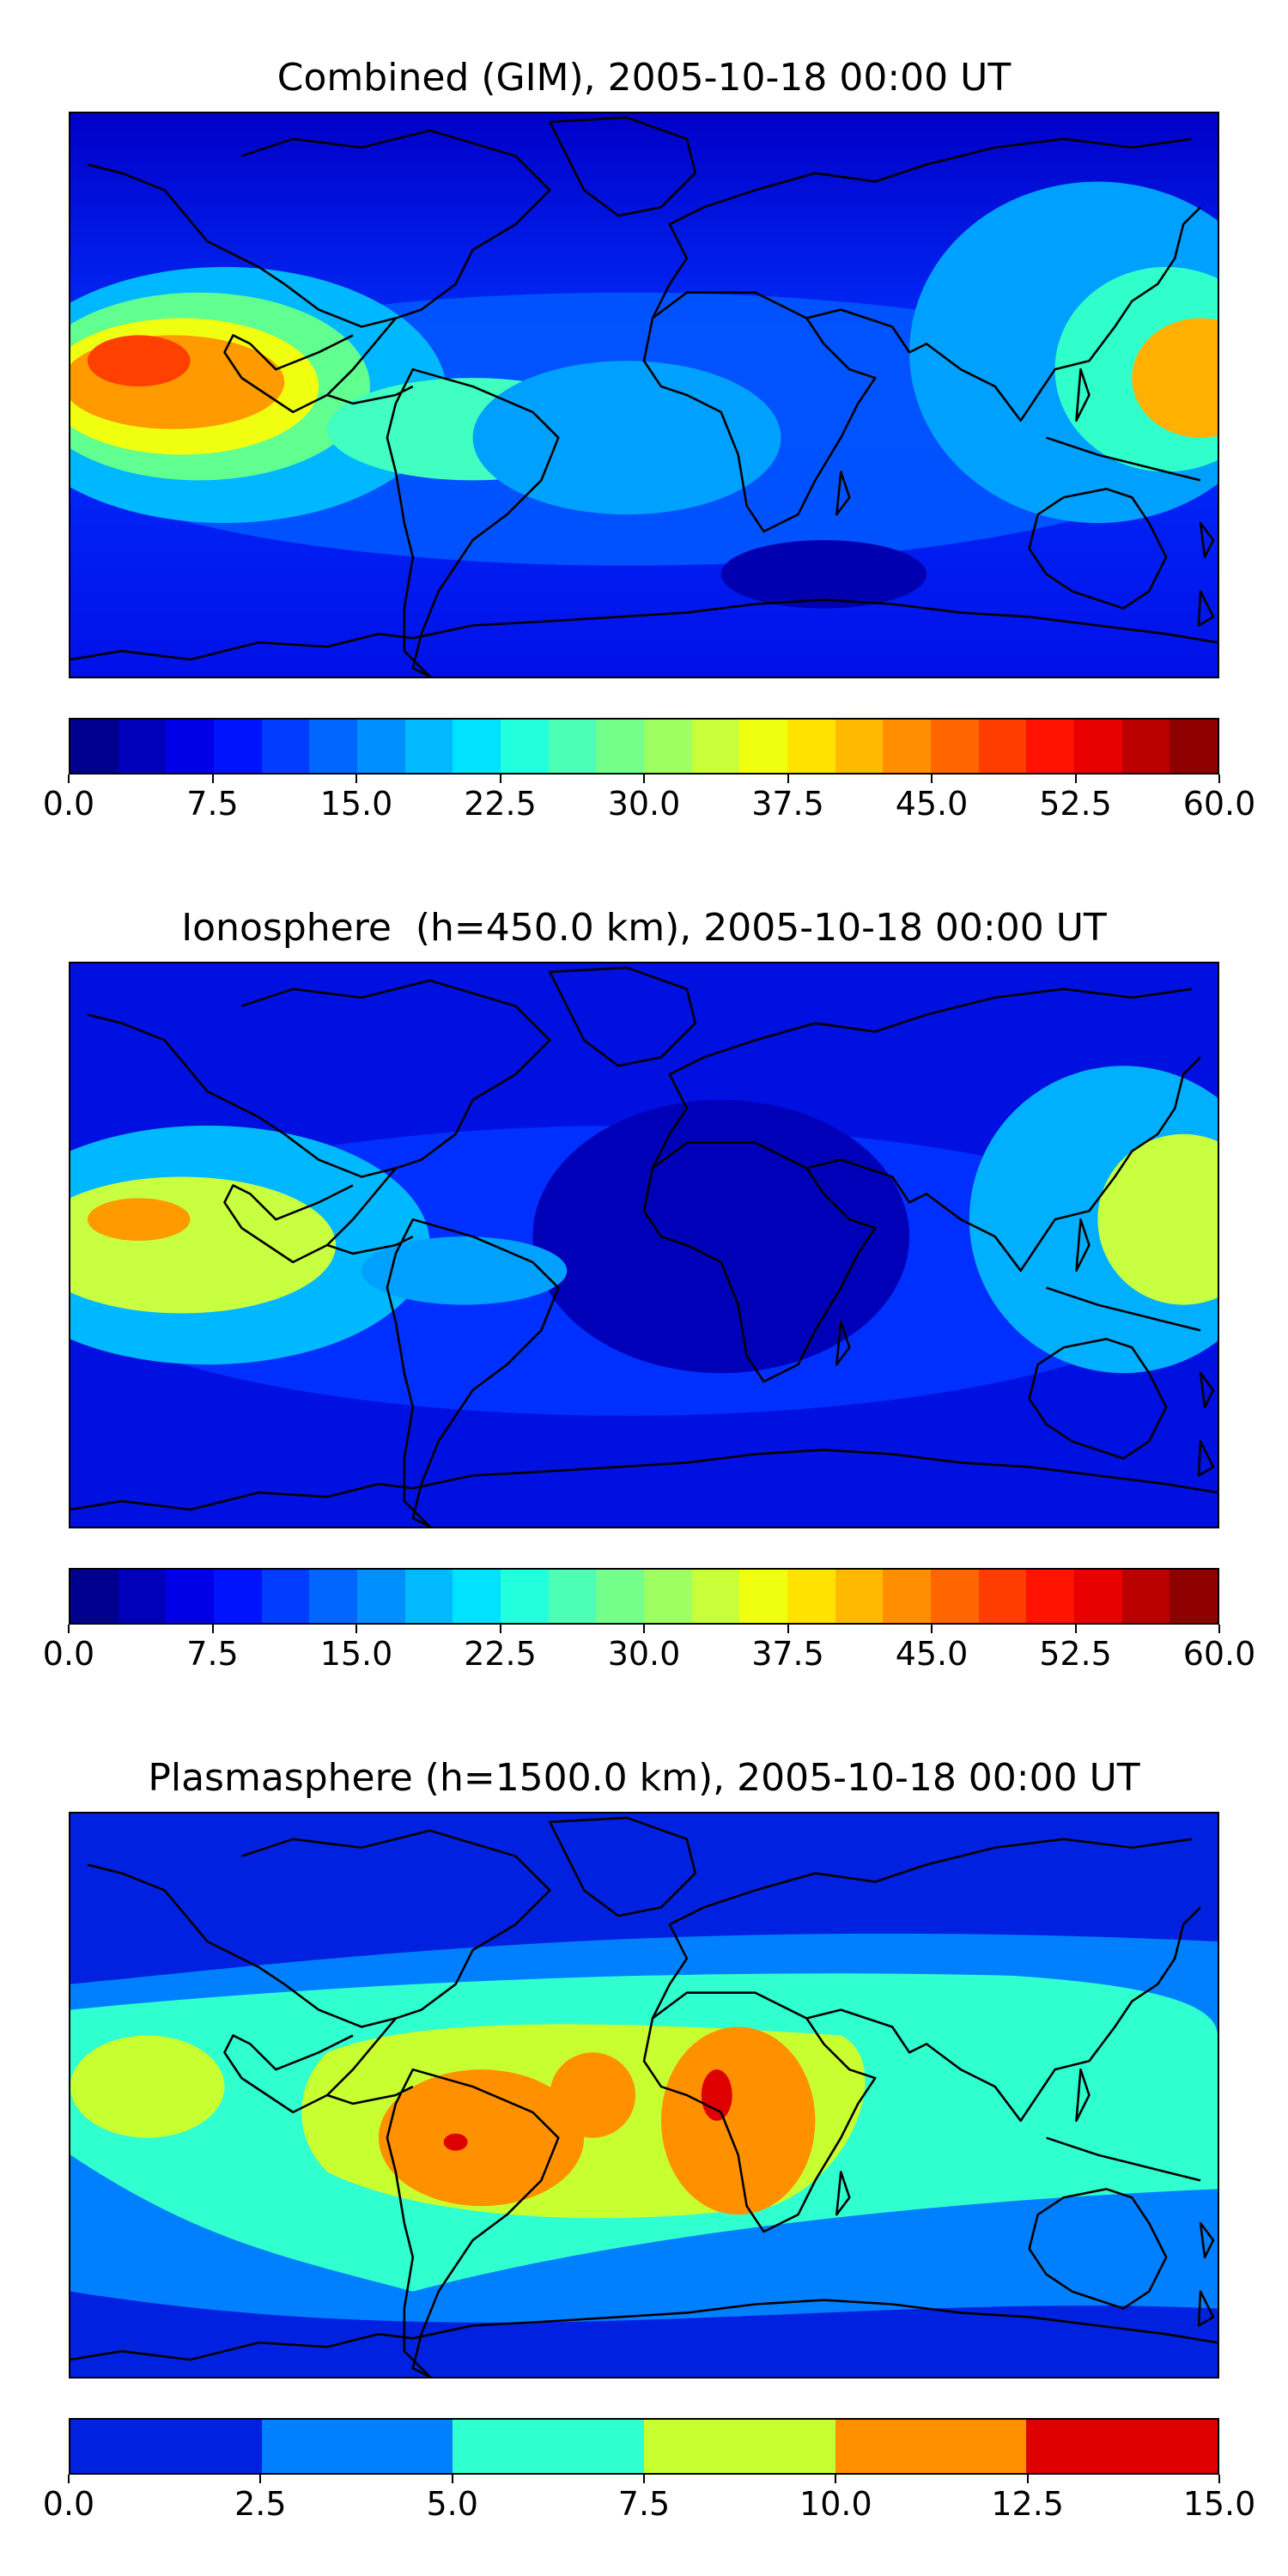 The height and width of the screenshot is (2576, 1288). I want to click on colorbar-ticks-ionosphere: 0.0 7.5 15.0 22.5 30.0 37.5 45.0 52.5 60.0, so click(649, 1649).